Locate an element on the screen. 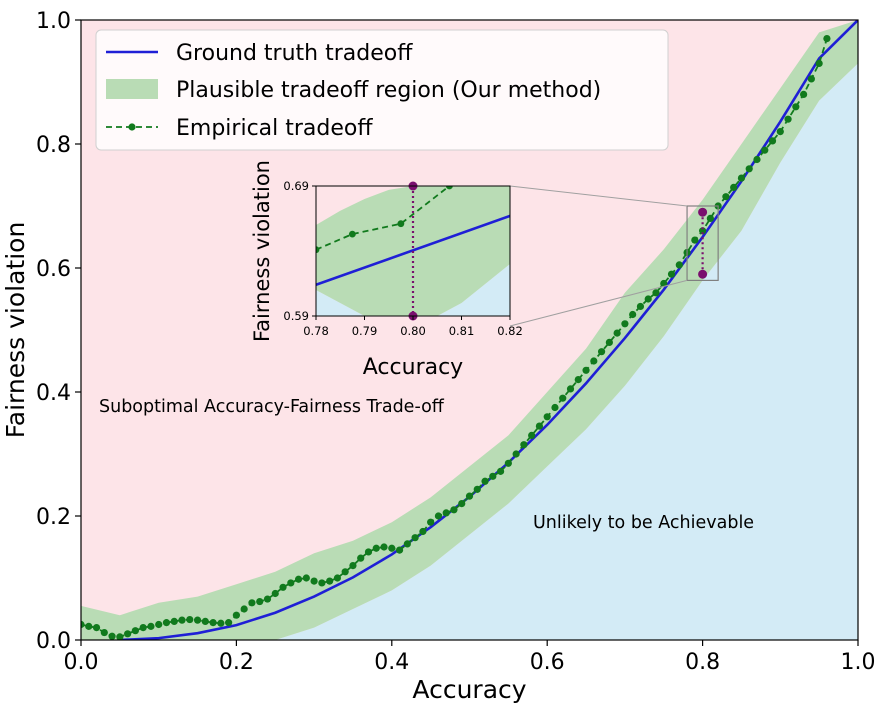 The height and width of the screenshot is (709, 880). legend-box is located at coordinates (382, 90).